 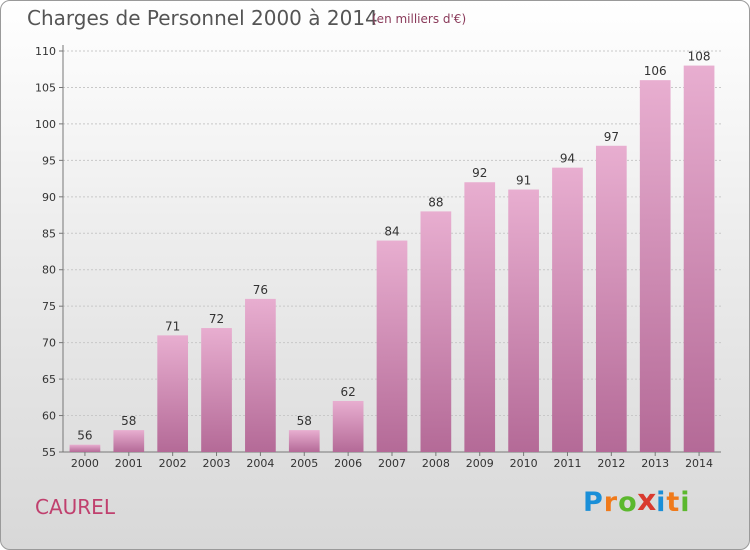 What do you see at coordinates (84, 436) in the screenshot?
I see `value-label: 56` at bounding box center [84, 436].